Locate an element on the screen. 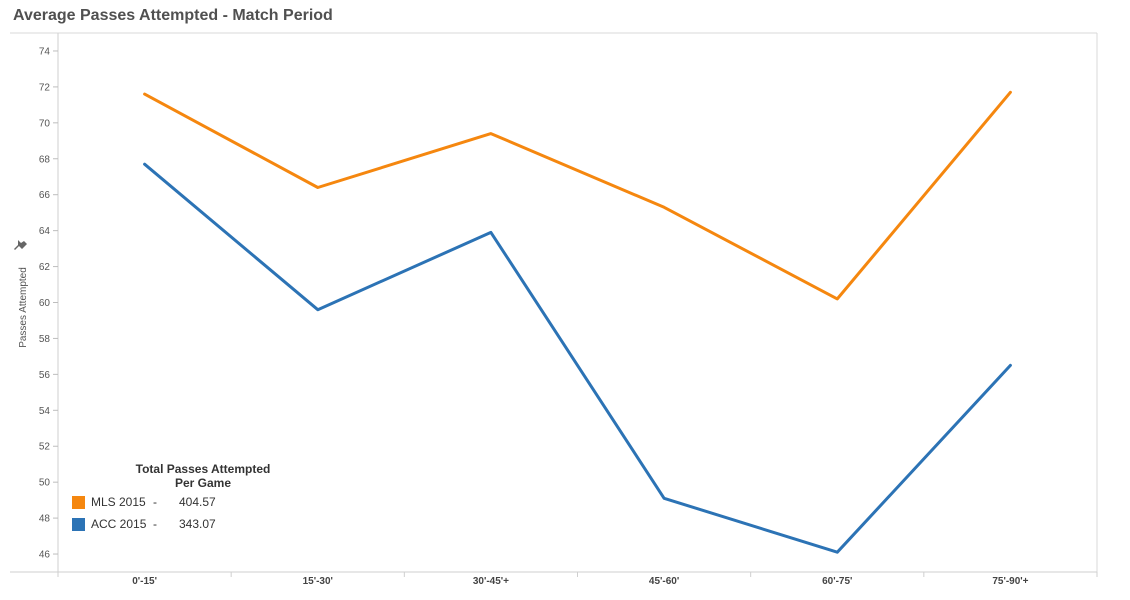 The image size is (1130, 600). x-tick-label: 0'-15' is located at coordinates (144, 581).